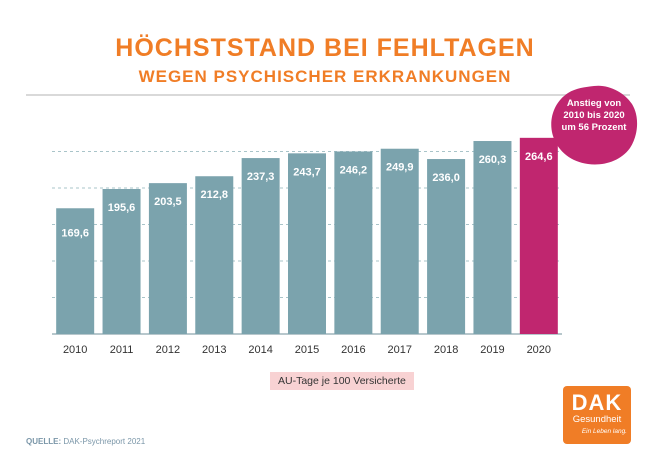 The width and height of the screenshot is (650, 460). What do you see at coordinates (594, 103) in the screenshot?
I see `badge-line: Anstieg von` at bounding box center [594, 103].